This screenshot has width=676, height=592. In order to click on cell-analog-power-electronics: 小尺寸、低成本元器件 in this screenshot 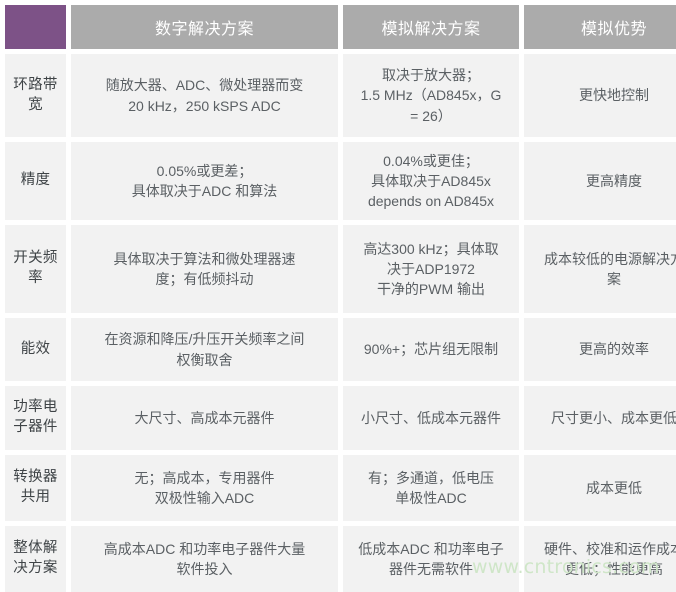, I will do `click(431, 418)`.